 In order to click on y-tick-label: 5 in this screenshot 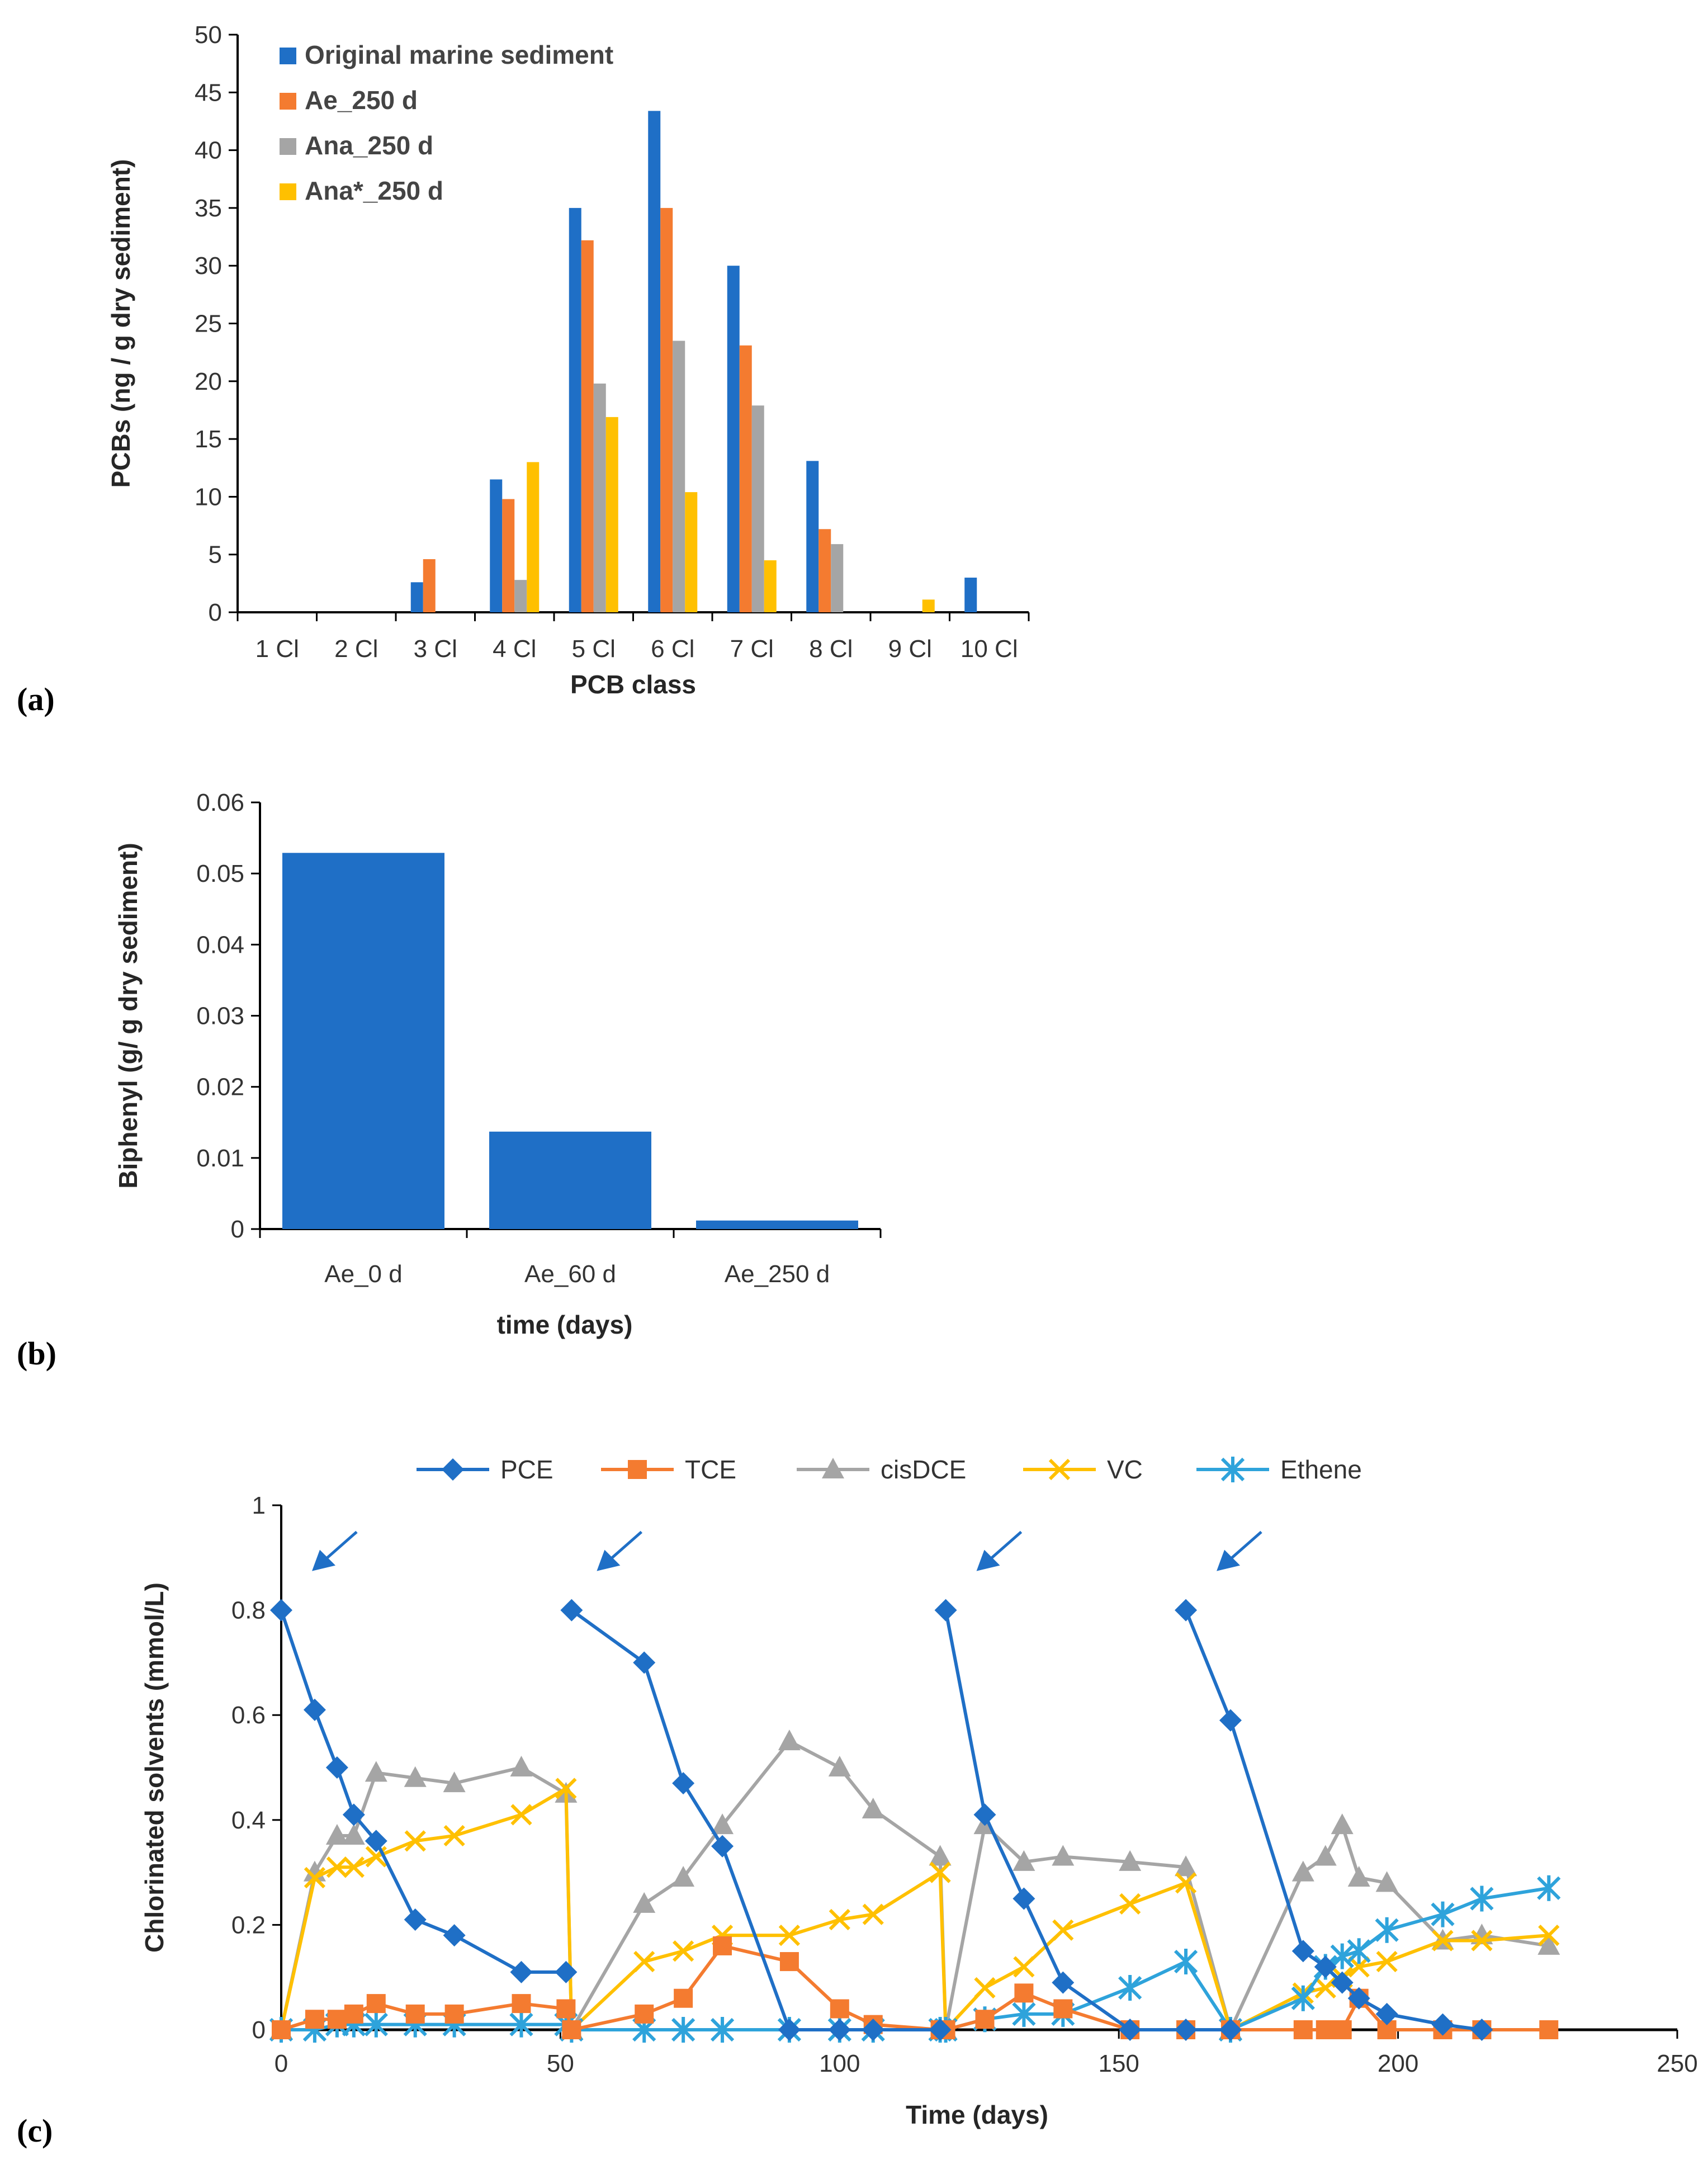, I will do `click(215, 555)`.